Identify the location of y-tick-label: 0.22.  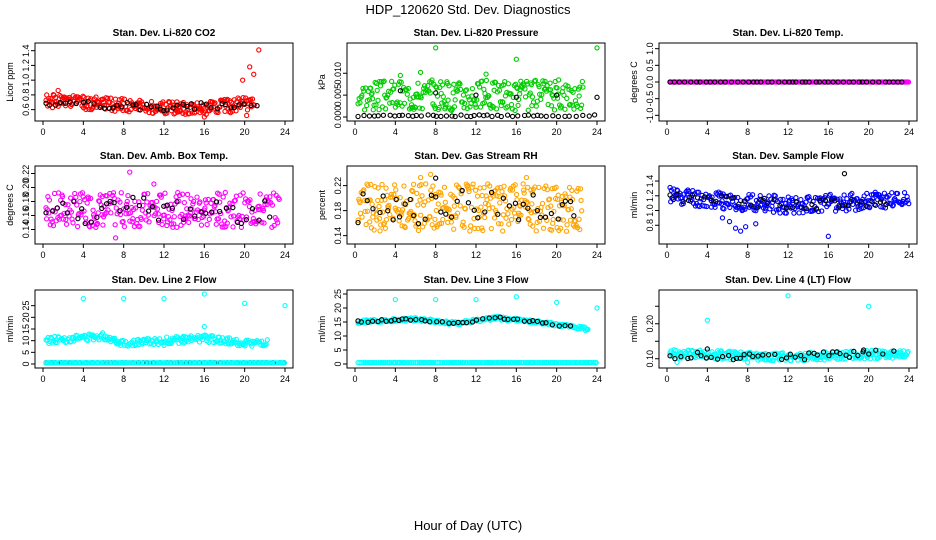
(26, 174).